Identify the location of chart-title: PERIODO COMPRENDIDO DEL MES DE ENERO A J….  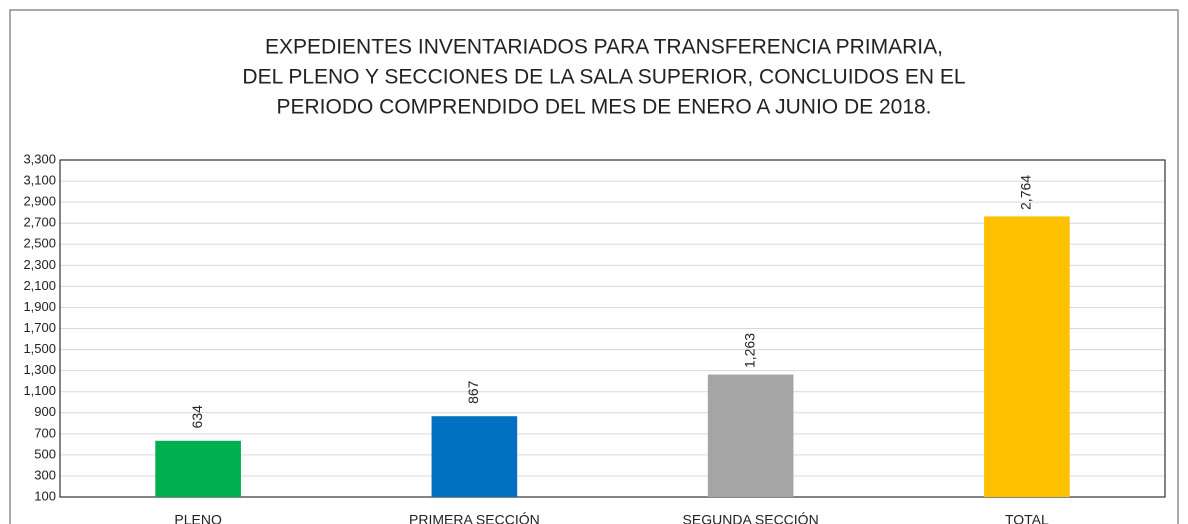
(603, 107).